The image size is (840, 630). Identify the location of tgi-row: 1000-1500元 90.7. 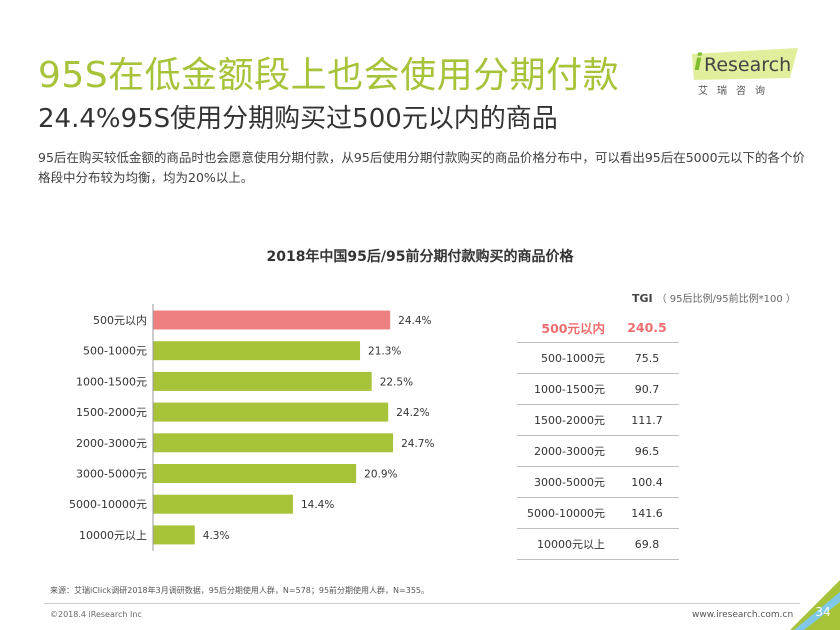
(598, 389).